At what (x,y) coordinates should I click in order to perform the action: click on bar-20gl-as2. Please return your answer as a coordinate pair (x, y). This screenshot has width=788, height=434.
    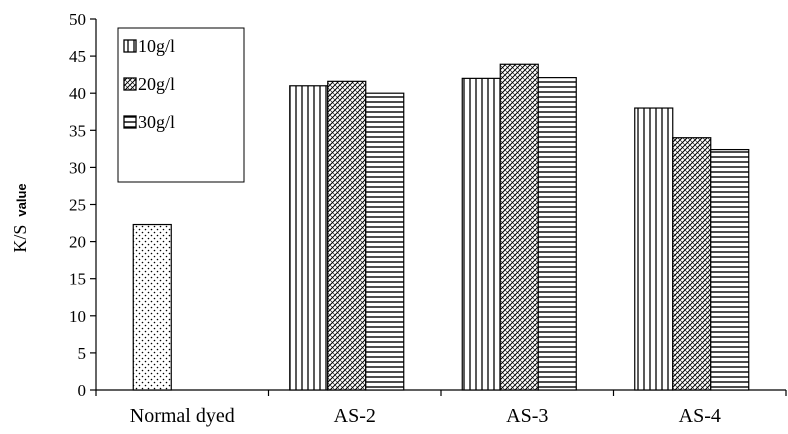
    Looking at the image, I should click on (347, 235).